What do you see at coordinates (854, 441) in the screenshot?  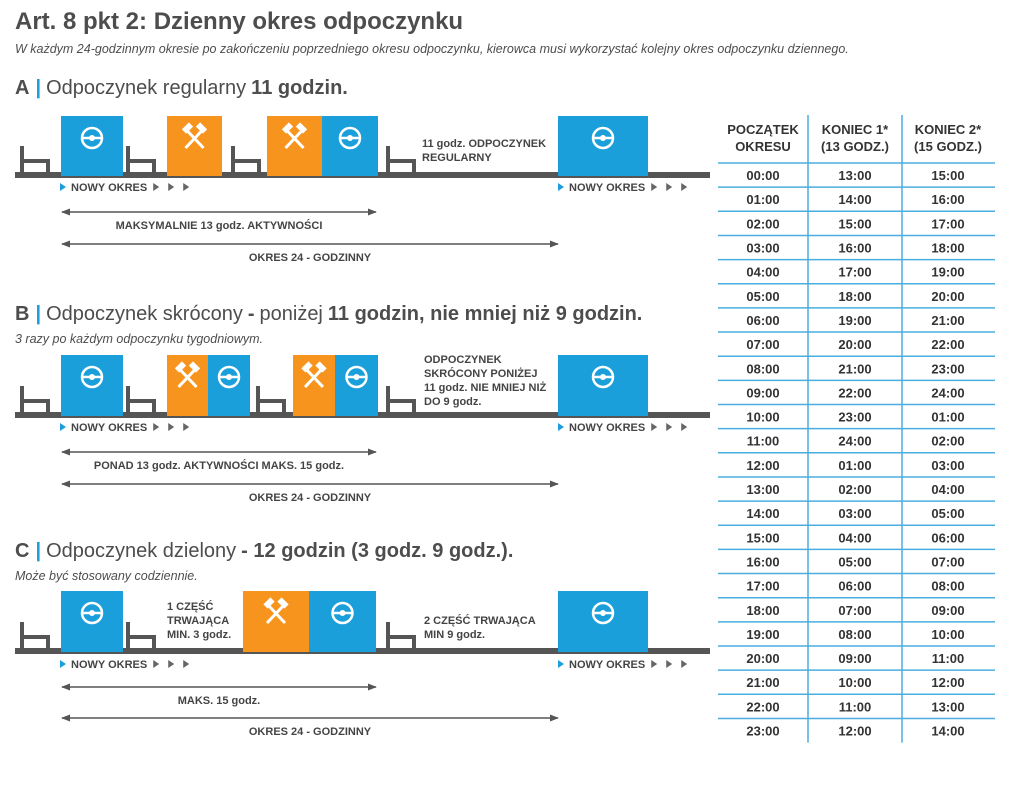 I see `table-cell: 24:00` at bounding box center [854, 441].